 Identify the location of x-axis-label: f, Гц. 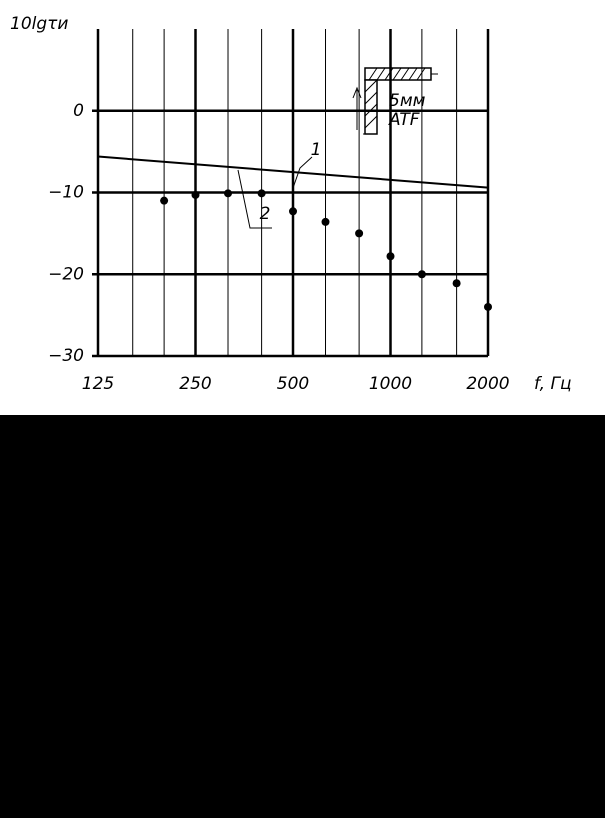
(553, 384).